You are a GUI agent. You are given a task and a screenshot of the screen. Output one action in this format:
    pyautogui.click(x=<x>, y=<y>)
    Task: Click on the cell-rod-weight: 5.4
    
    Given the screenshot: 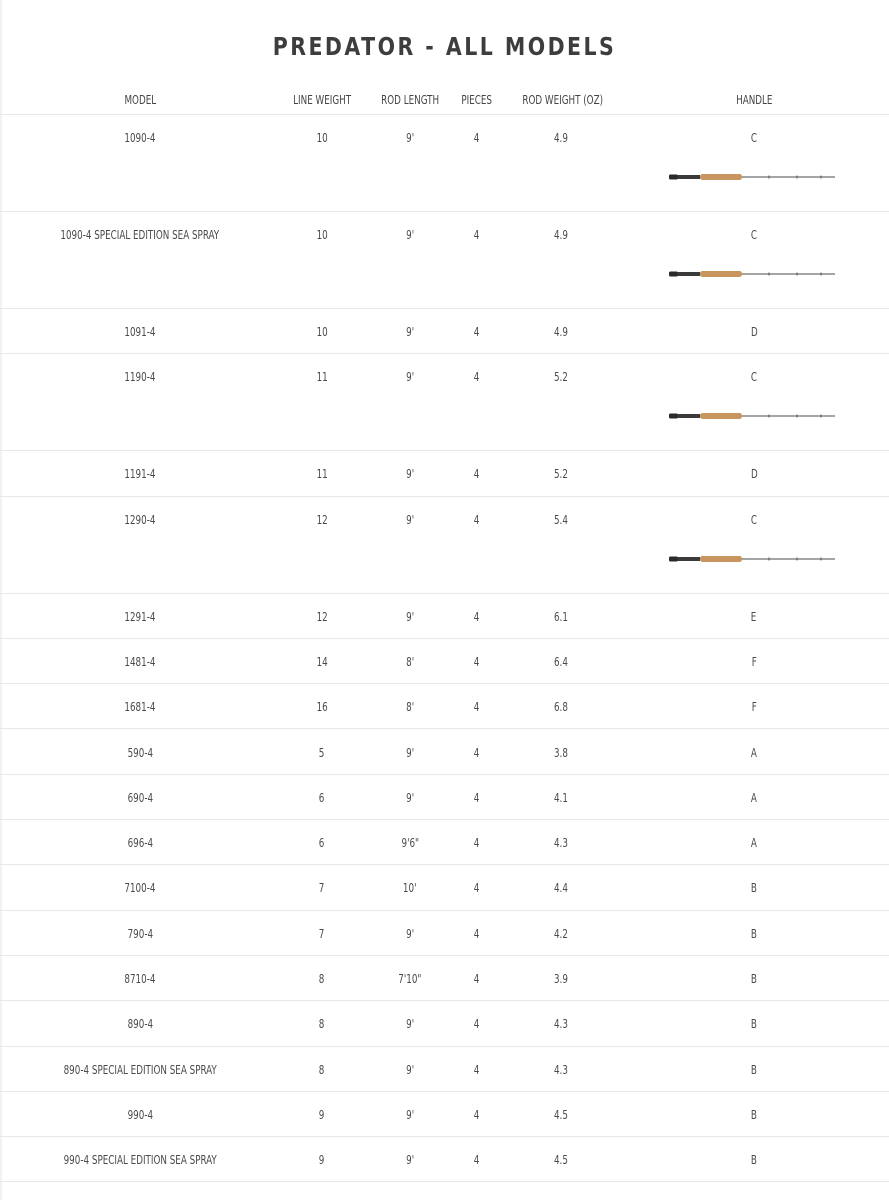 What is the action you would take?
    pyautogui.click(x=561, y=519)
    